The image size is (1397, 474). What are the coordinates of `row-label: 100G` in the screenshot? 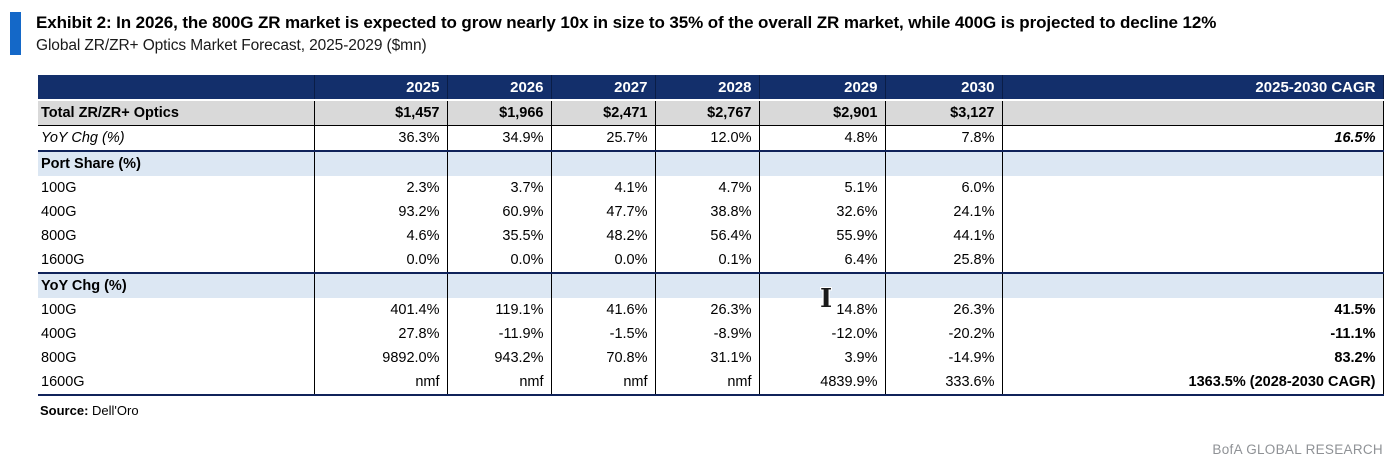 It's located at (59, 188).